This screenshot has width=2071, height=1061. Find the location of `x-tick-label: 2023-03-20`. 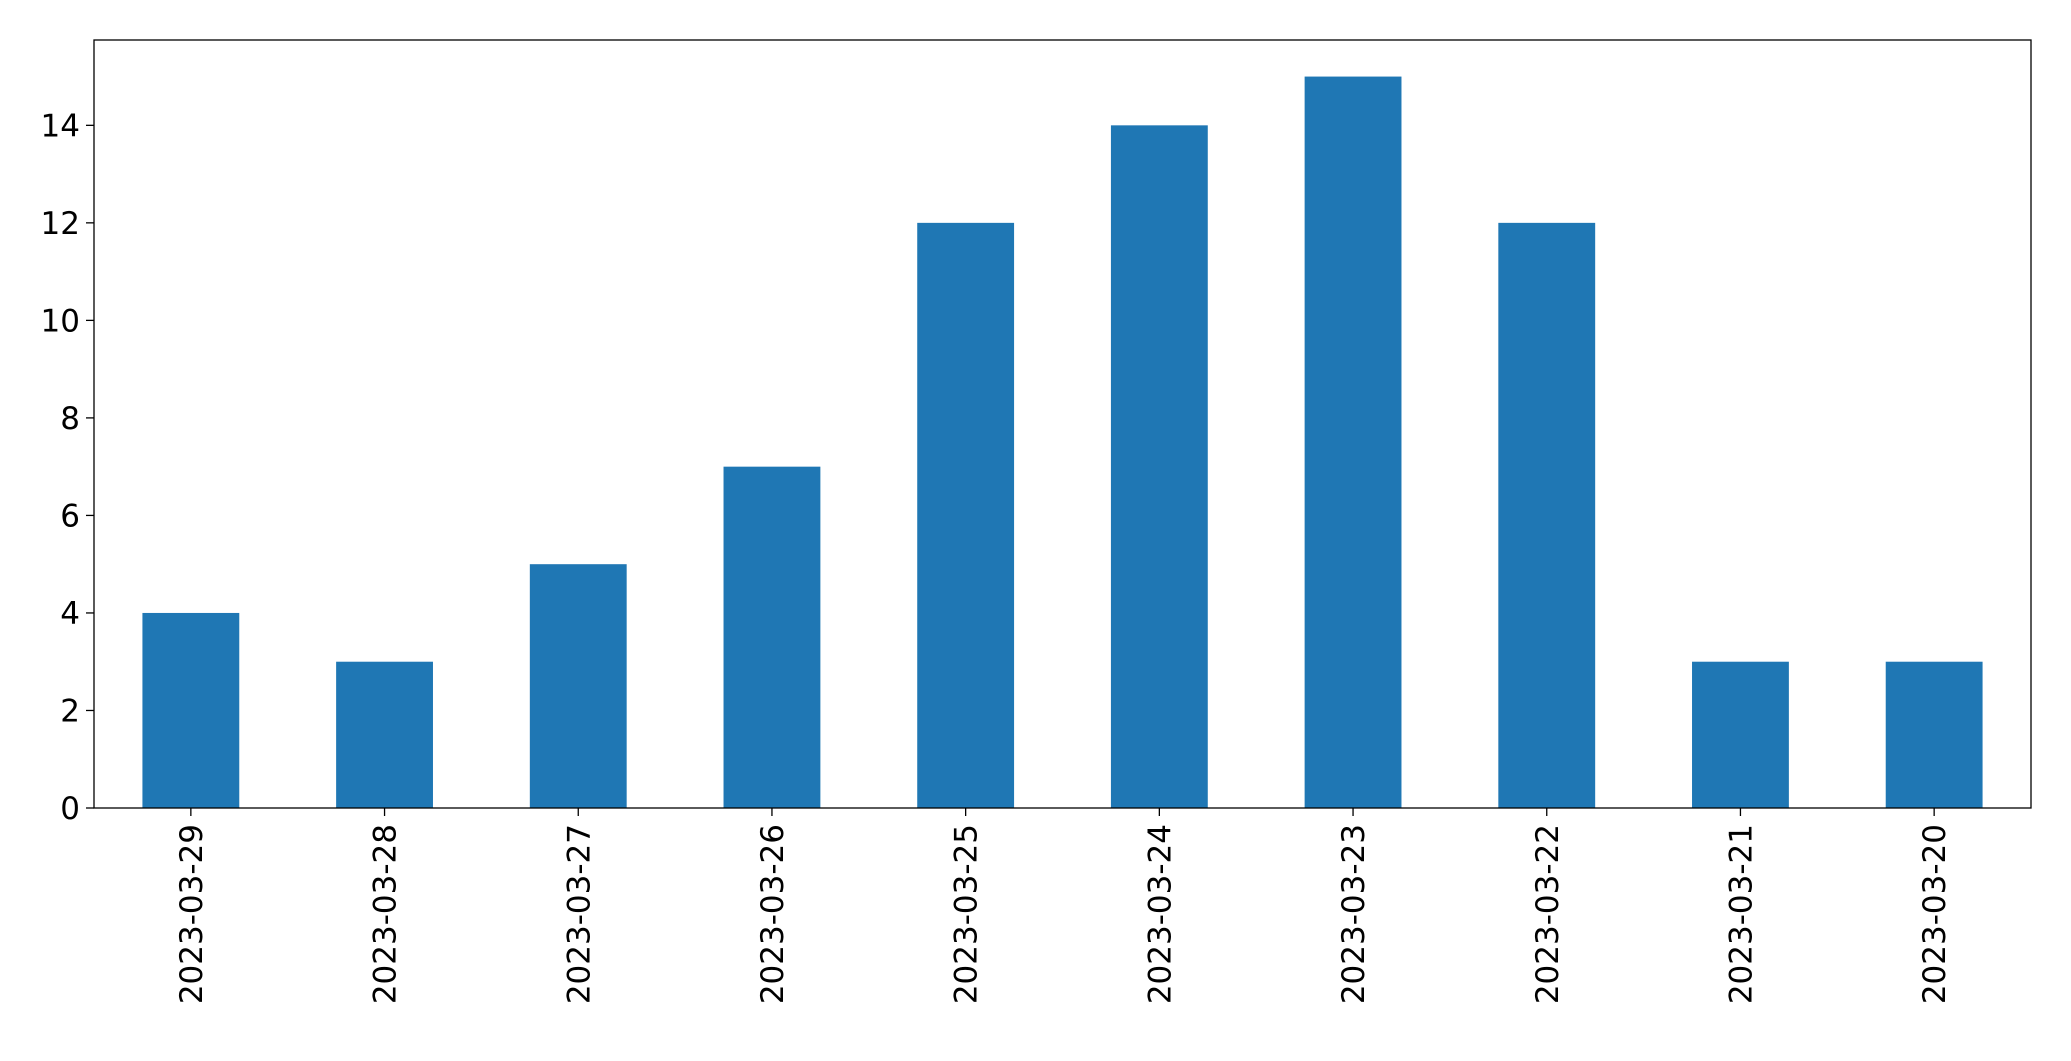

x-tick-label: 2023-03-20 is located at coordinates (1935, 914).